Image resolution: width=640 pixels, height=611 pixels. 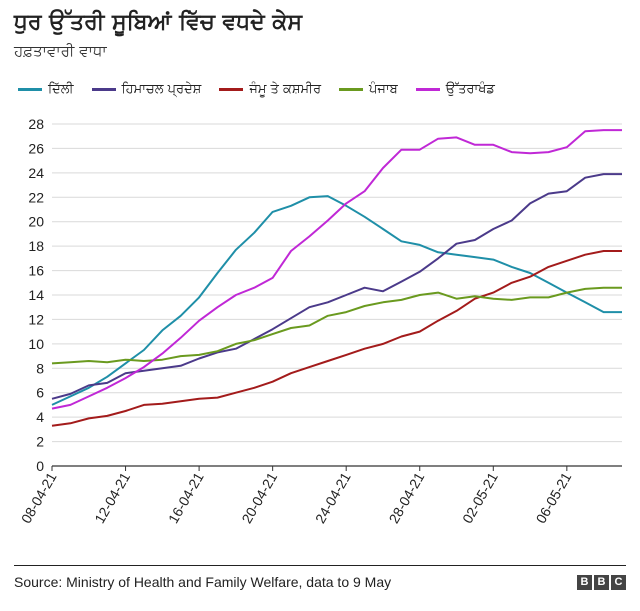 I want to click on x-tick-label: 12-04-21, so click(x=112, y=497).